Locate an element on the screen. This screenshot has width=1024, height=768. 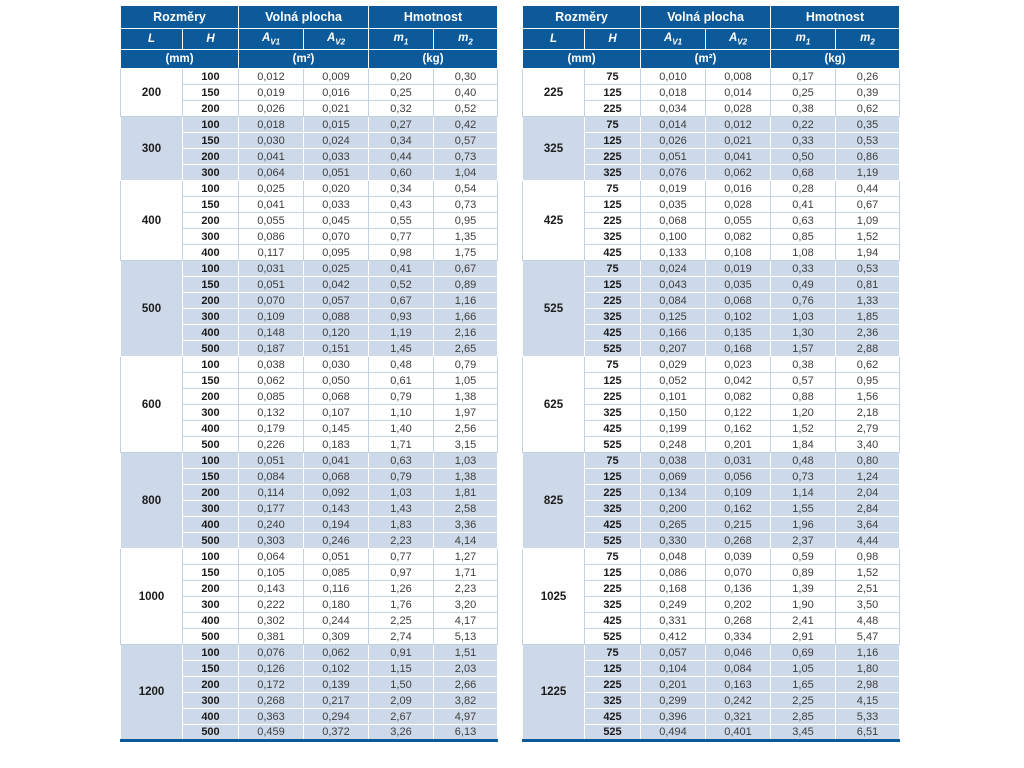
table-row: 150 0,030 0,024 0,34 0,57 is located at coordinates (309, 141).